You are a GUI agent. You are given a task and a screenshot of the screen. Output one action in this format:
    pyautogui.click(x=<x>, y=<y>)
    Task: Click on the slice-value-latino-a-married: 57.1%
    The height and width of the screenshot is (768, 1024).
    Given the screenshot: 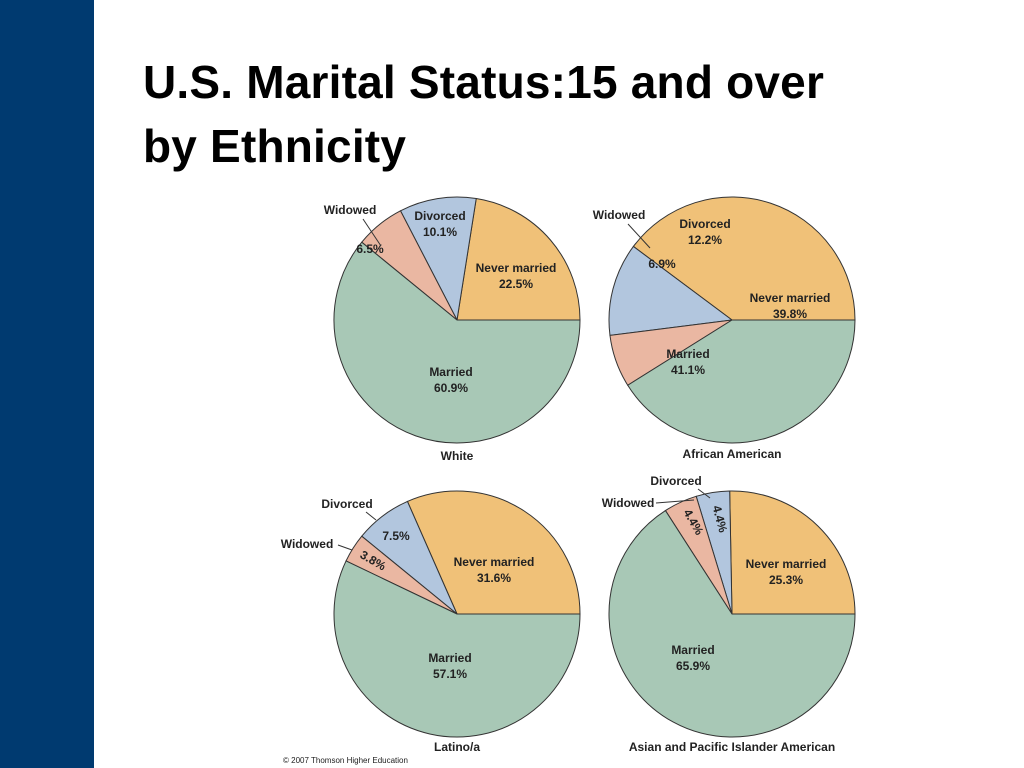 What is the action you would take?
    pyautogui.click(x=450, y=674)
    